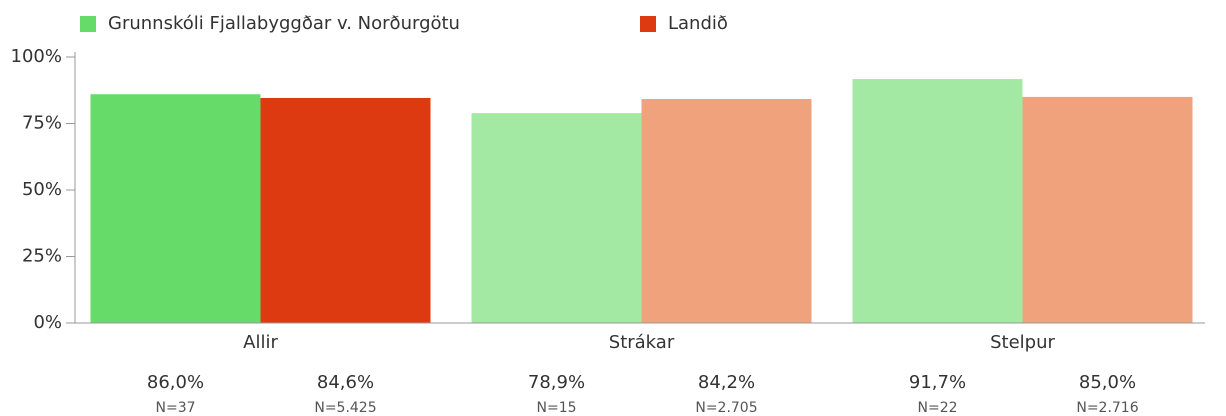 This screenshot has width=1226, height=416. What do you see at coordinates (260, 342) in the screenshot?
I see `x-tick-label: Allir` at bounding box center [260, 342].